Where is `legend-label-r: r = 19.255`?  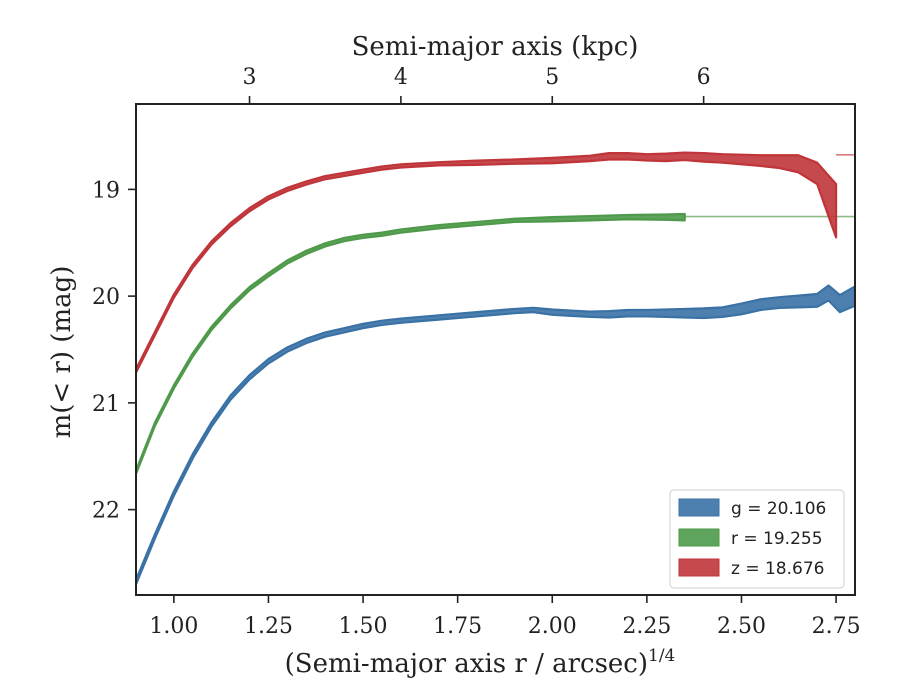
legend-label-r: r = 19.255 is located at coordinates (777, 539).